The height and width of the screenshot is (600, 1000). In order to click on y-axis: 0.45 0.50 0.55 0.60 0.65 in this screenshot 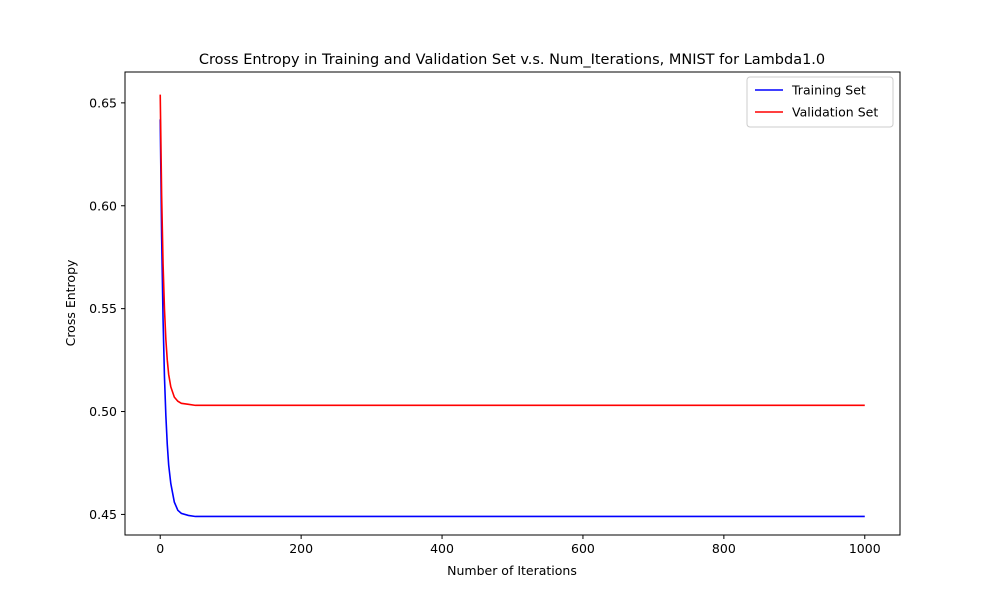, I will do `click(107, 308)`.